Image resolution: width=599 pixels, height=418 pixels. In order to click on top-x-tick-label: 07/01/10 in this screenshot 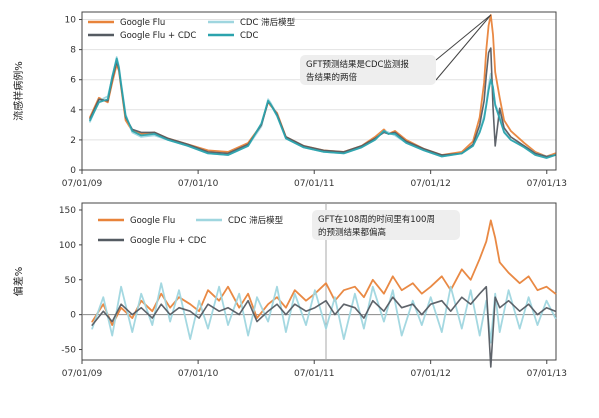, I will do `click(198, 184)`.